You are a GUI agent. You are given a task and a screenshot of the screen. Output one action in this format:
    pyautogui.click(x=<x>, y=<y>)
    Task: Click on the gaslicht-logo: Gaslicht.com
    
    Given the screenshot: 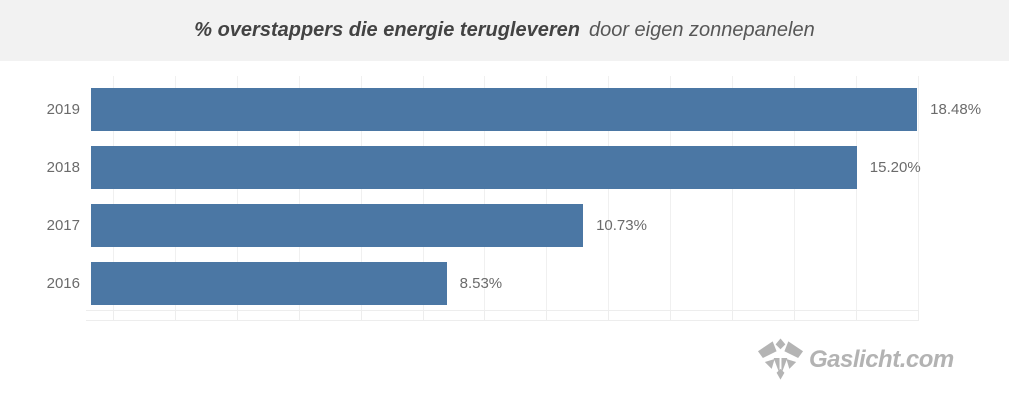 What is the action you would take?
    pyautogui.click(x=855, y=360)
    